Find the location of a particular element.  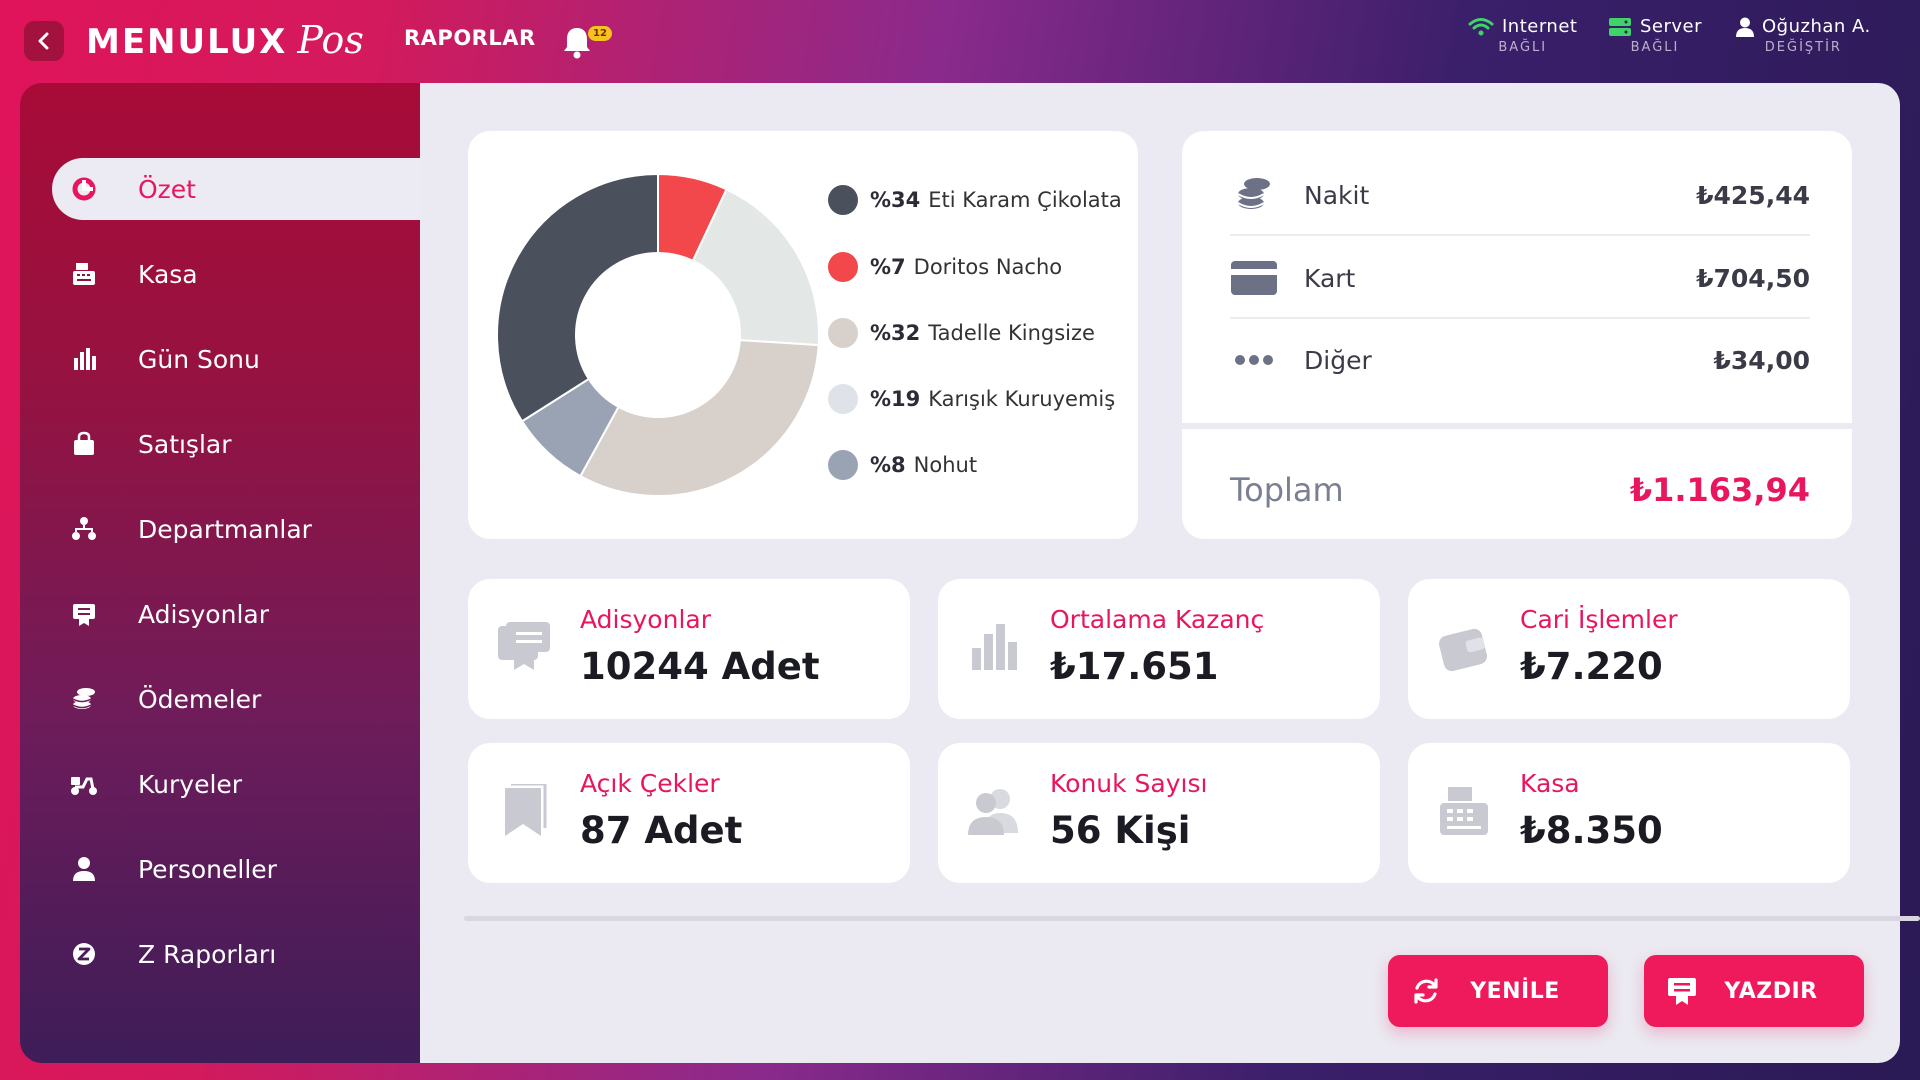

stat-card-ortalama-kazanc: Ortalama Kazanç ₺17.651 is located at coordinates (1159, 649).